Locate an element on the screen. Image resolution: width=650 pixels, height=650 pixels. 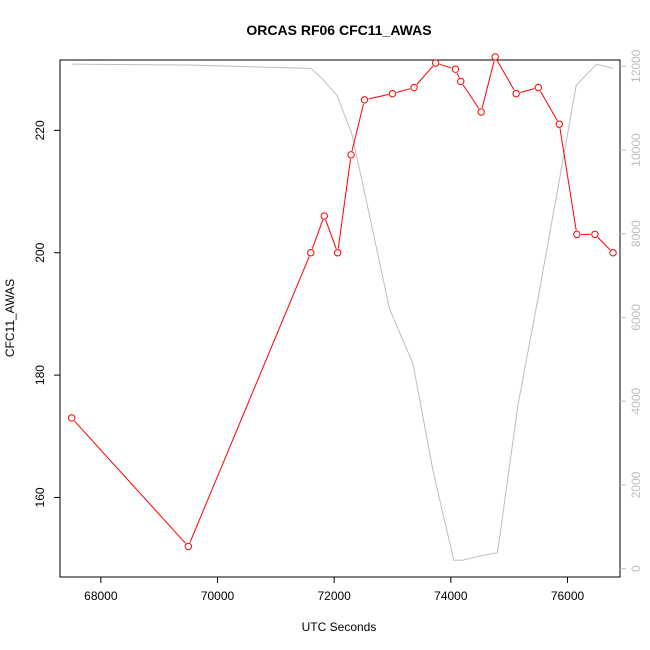
y-tick-label-left: 160 is located at coordinates (40, 497).